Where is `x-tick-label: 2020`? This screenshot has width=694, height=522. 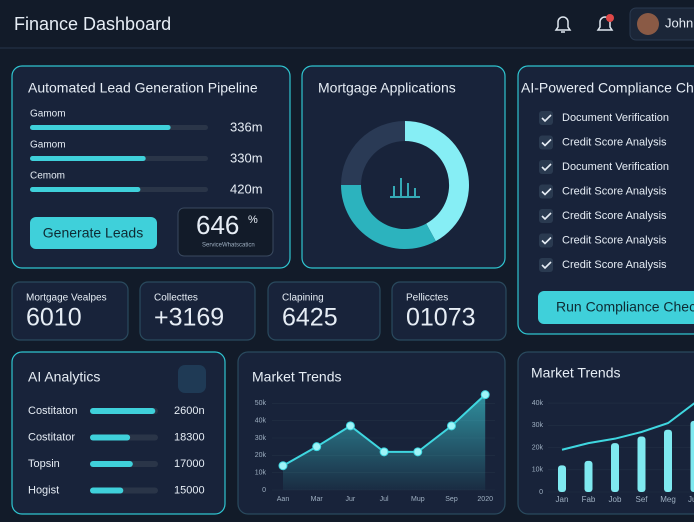
x-tick-label: 2020 is located at coordinates (485, 499).